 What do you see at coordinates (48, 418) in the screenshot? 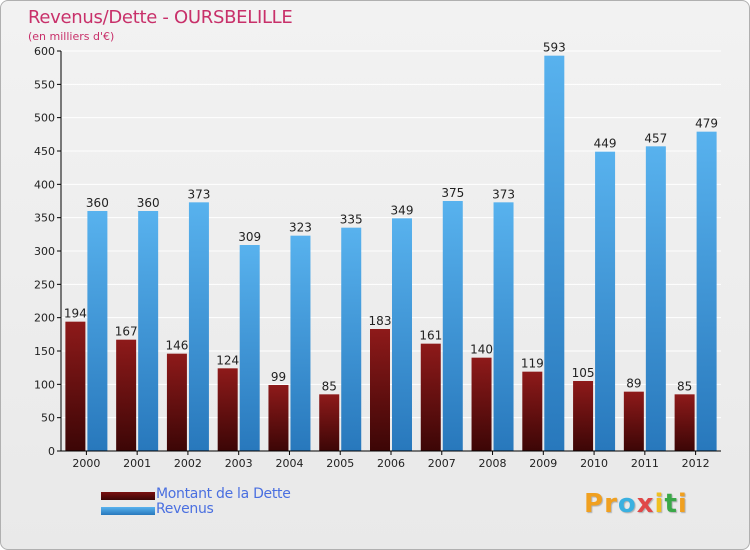
I see `y-tick-label: 50` at bounding box center [48, 418].